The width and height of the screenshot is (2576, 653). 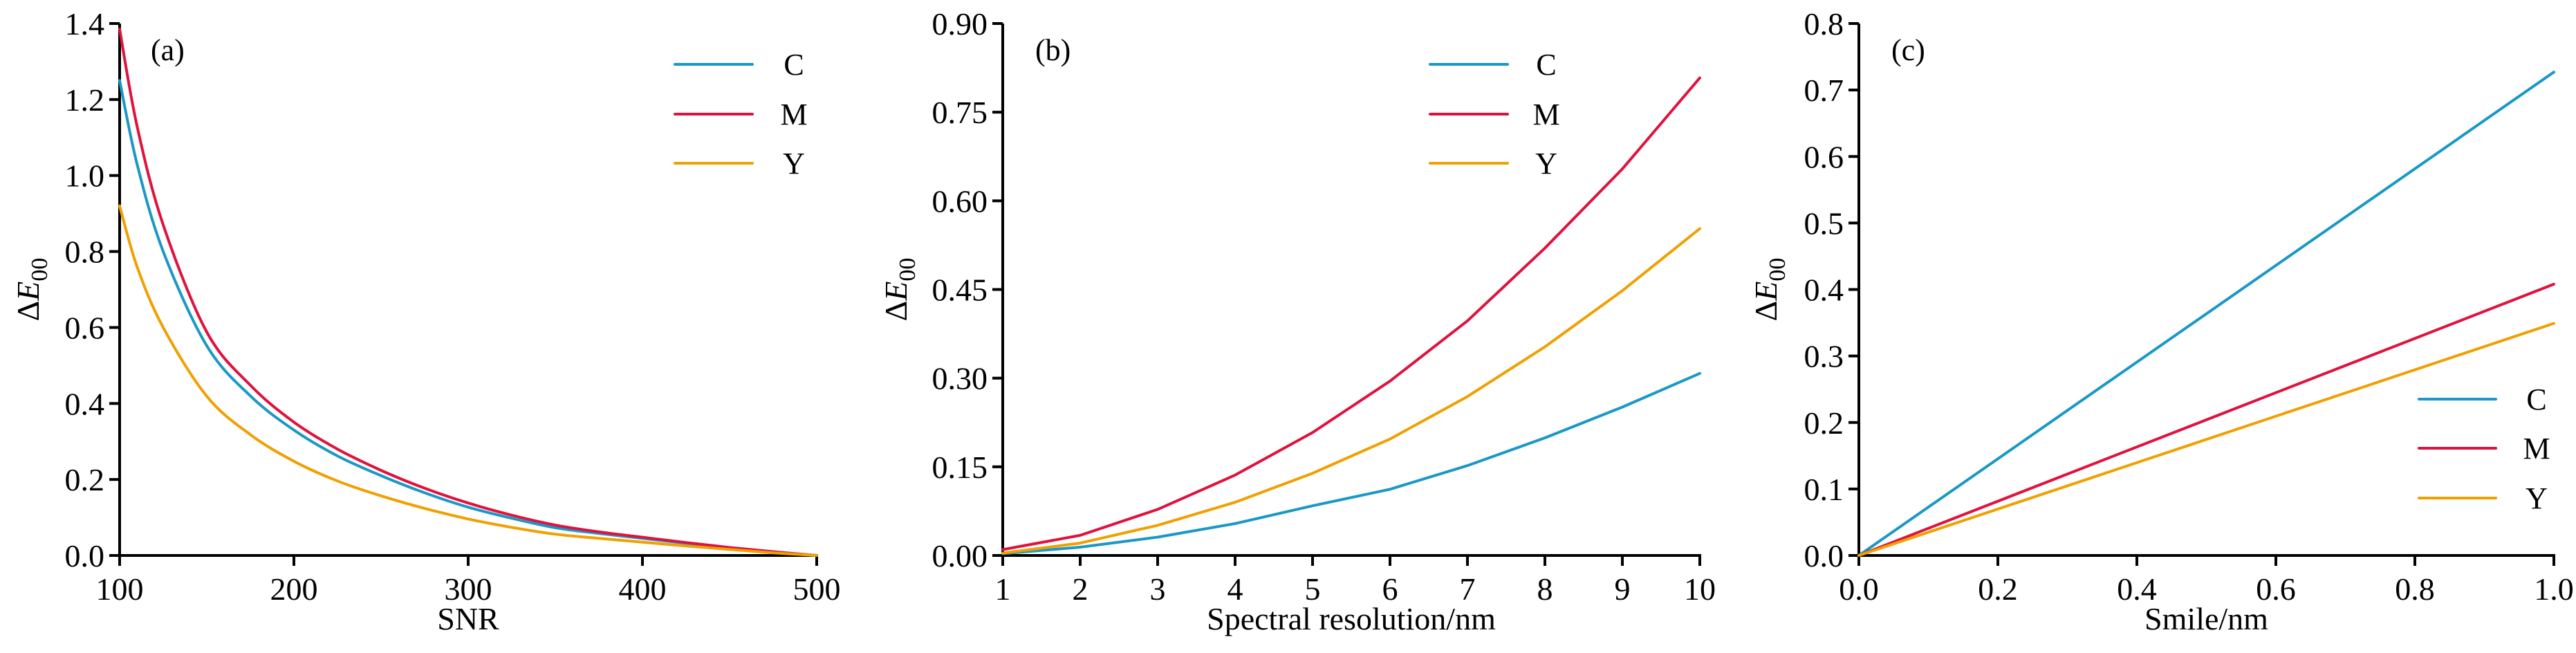 What do you see at coordinates (2206, 618) in the screenshot?
I see `x-axis-title: Smile/nm` at bounding box center [2206, 618].